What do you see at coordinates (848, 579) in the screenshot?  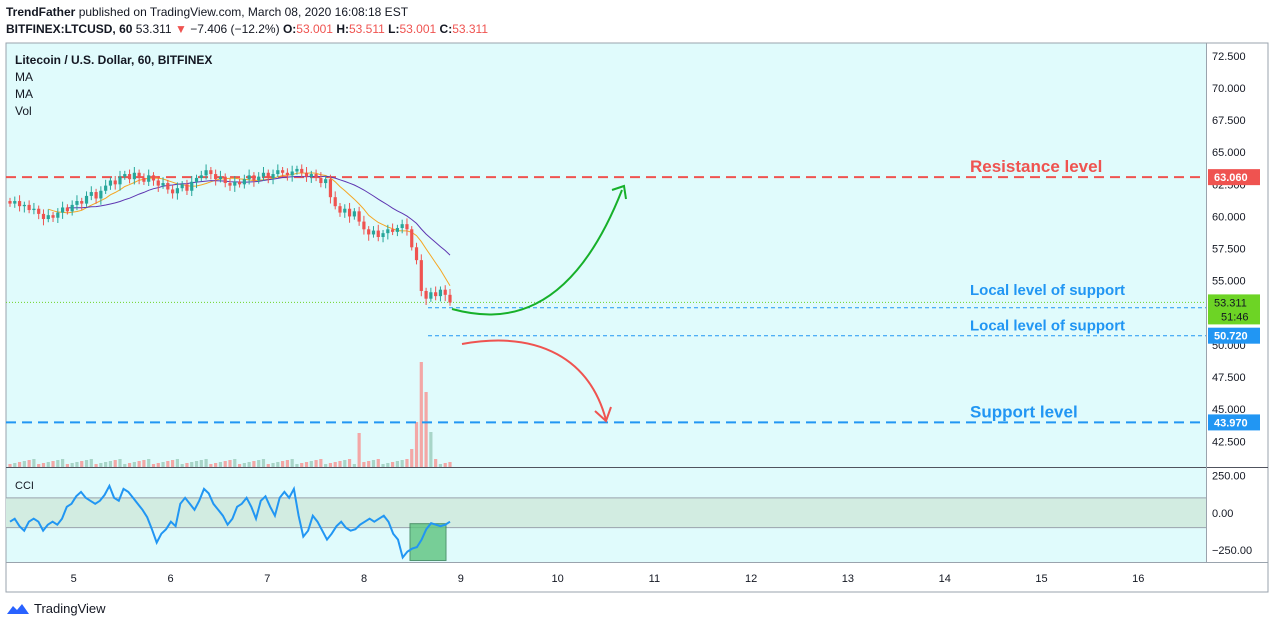 I see `time-tick-label: 13` at bounding box center [848, 579].